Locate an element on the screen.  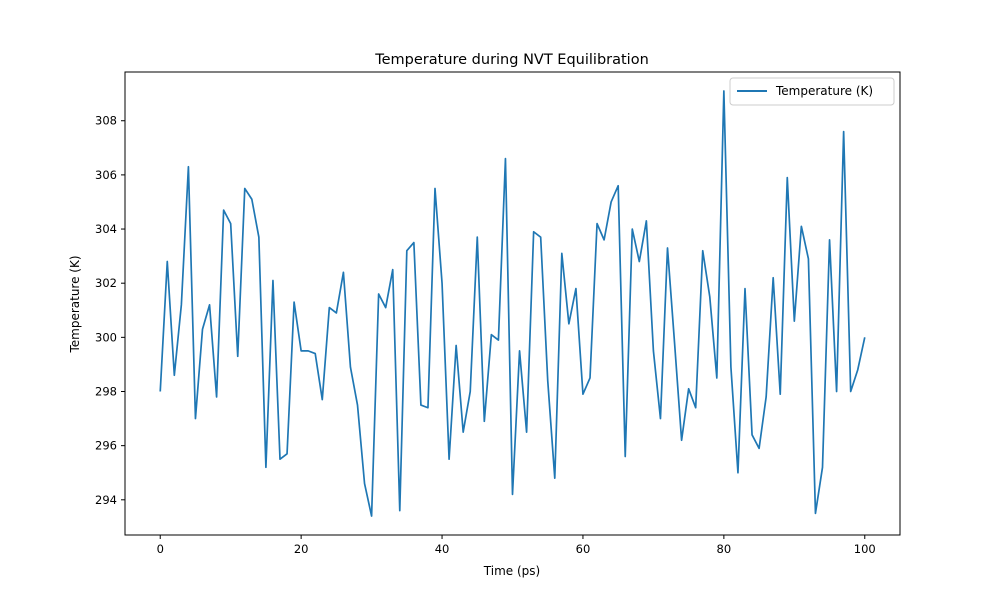
x-axis: 0 20 40 60 80 100 is located at coordinates (516, 545).